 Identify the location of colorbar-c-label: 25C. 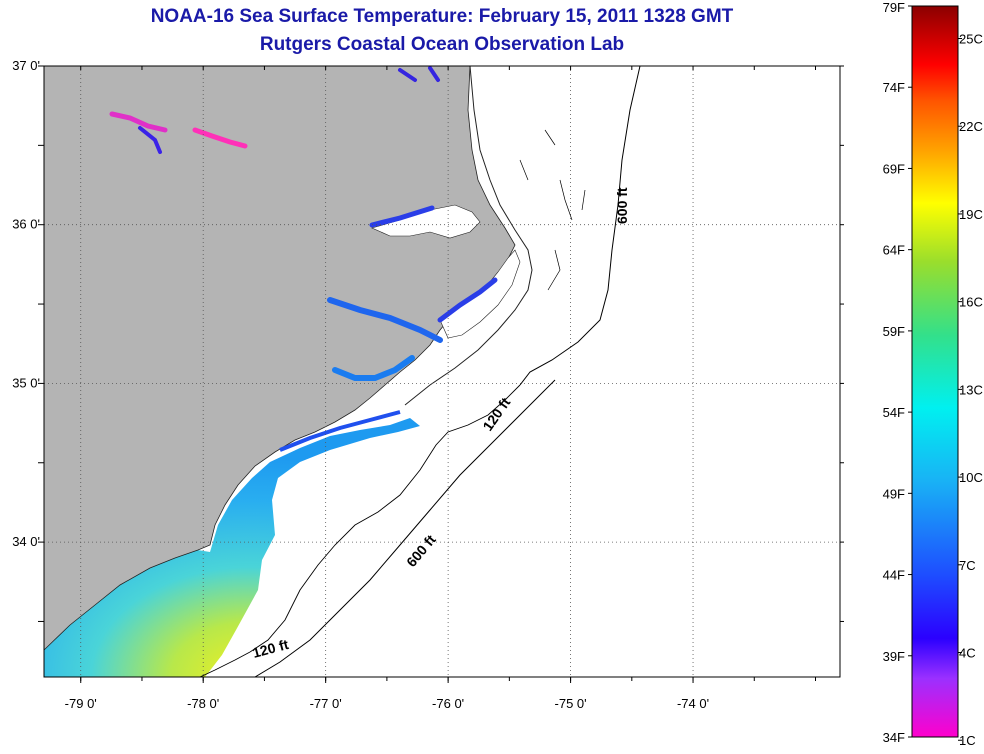
(971, 38).